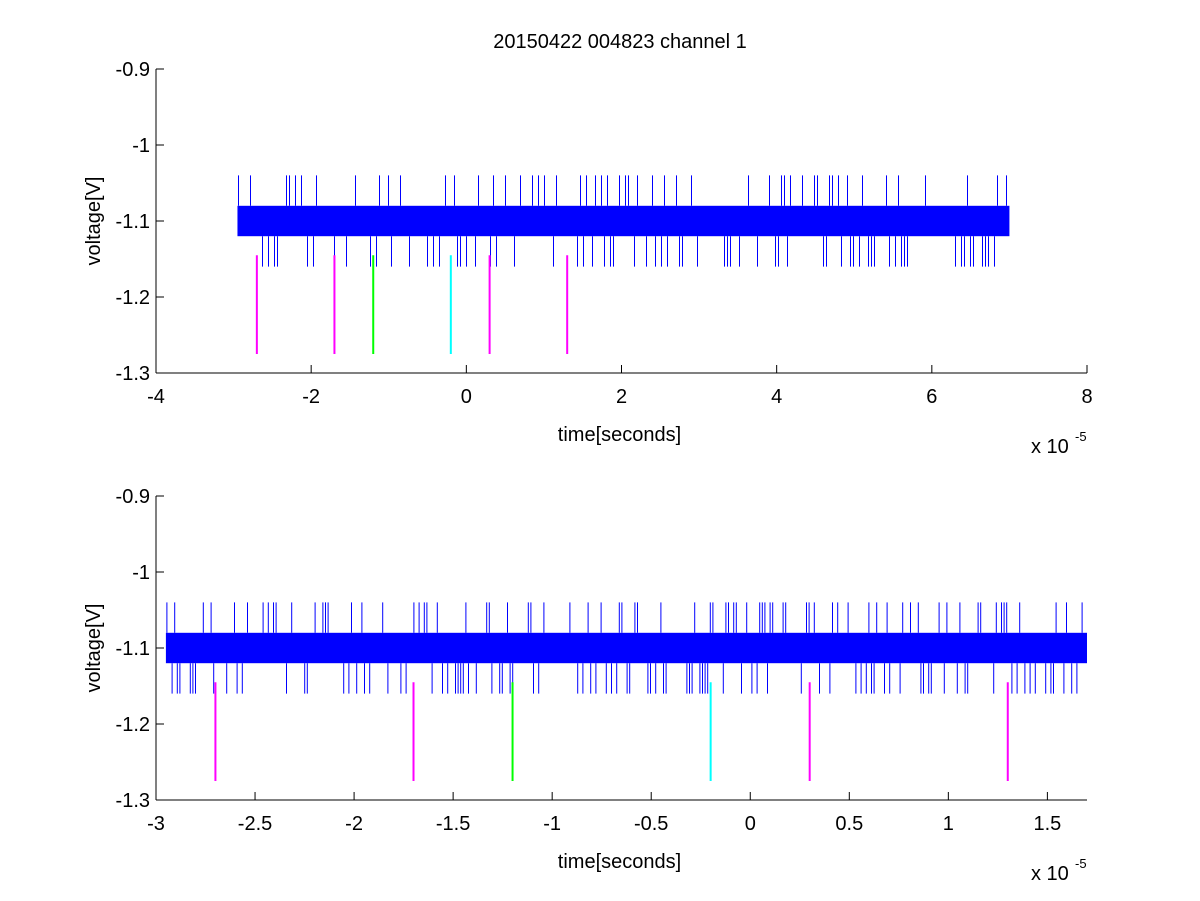 The height and width of the screenshot is (901, 1200). I want to click on x-tick-label: 6, so click(931, 397).